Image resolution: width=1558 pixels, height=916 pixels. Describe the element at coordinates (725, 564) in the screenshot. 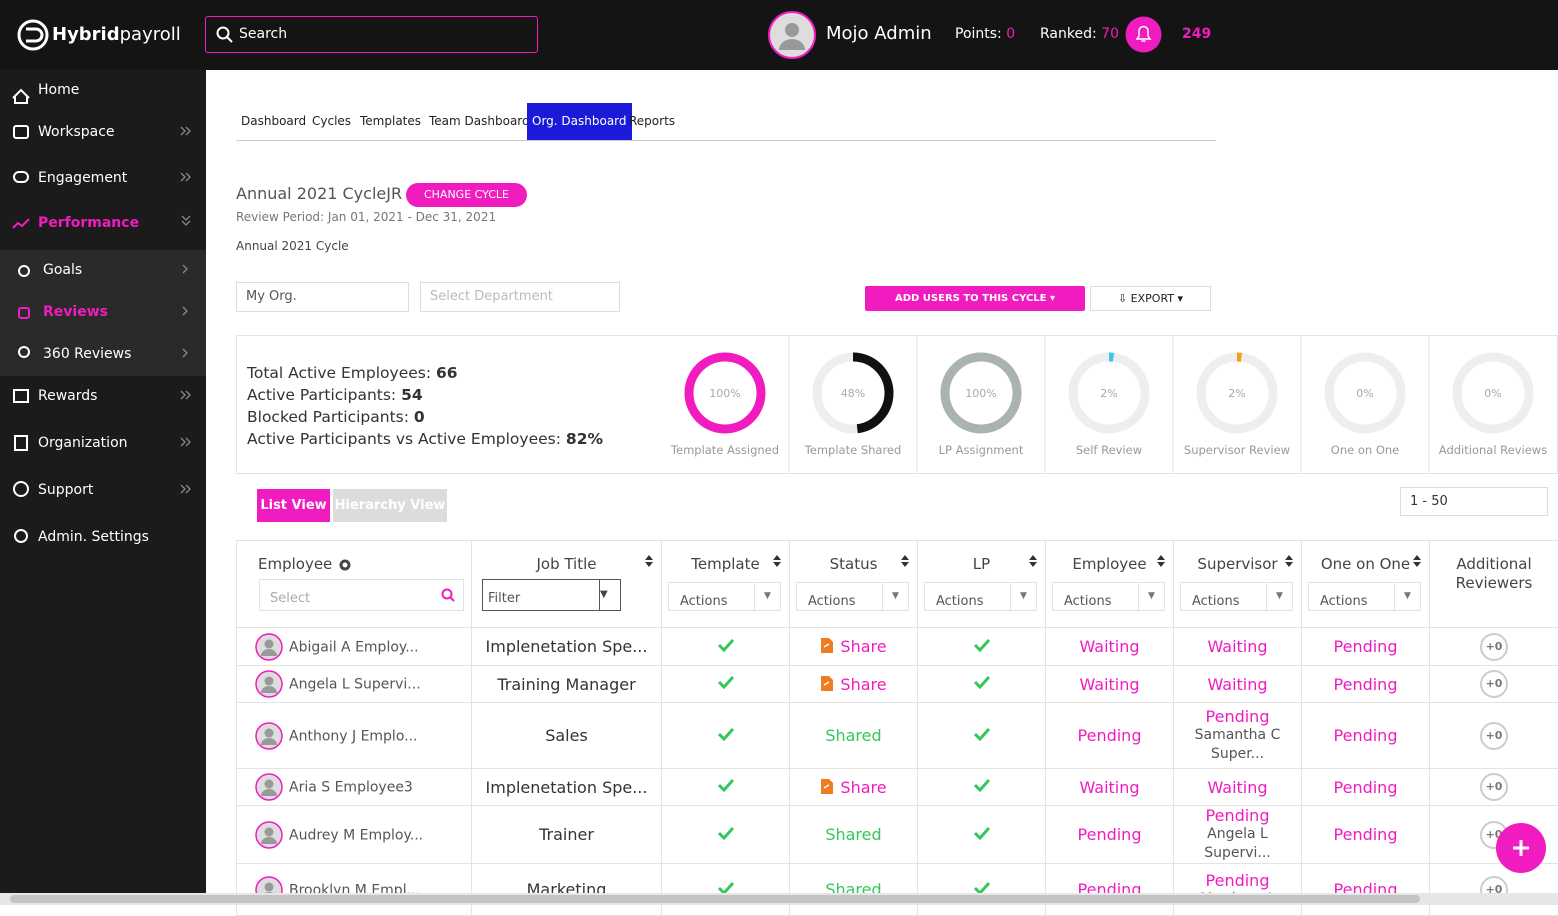

I see `column-title: Template` at that location.